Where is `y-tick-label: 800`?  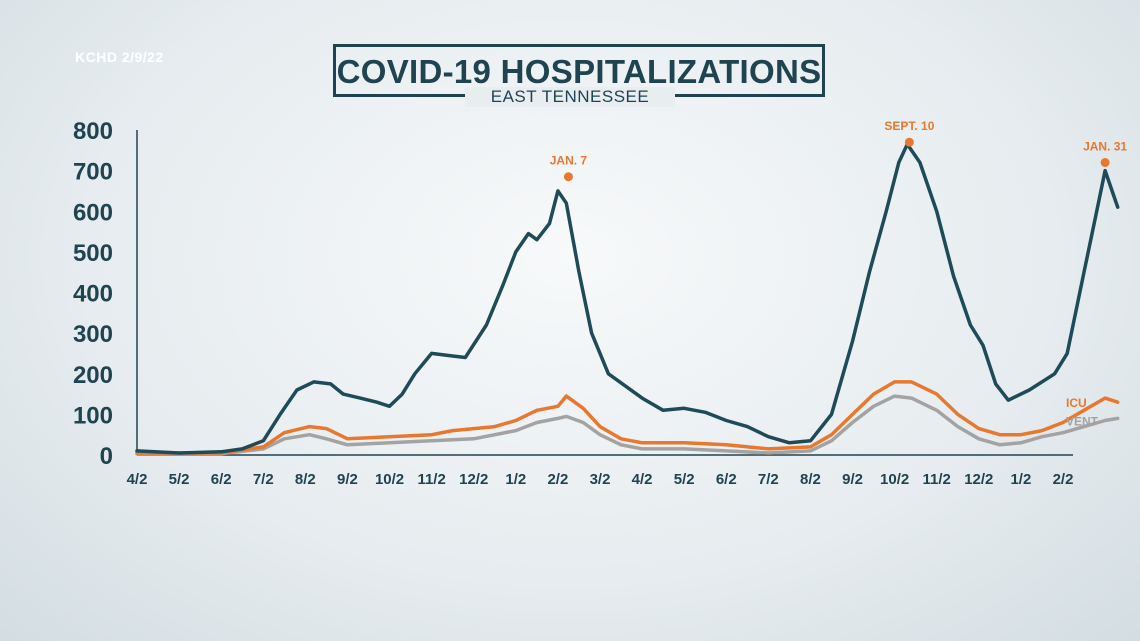 y-tick-label: 800 is located at coordinates (93, 131).